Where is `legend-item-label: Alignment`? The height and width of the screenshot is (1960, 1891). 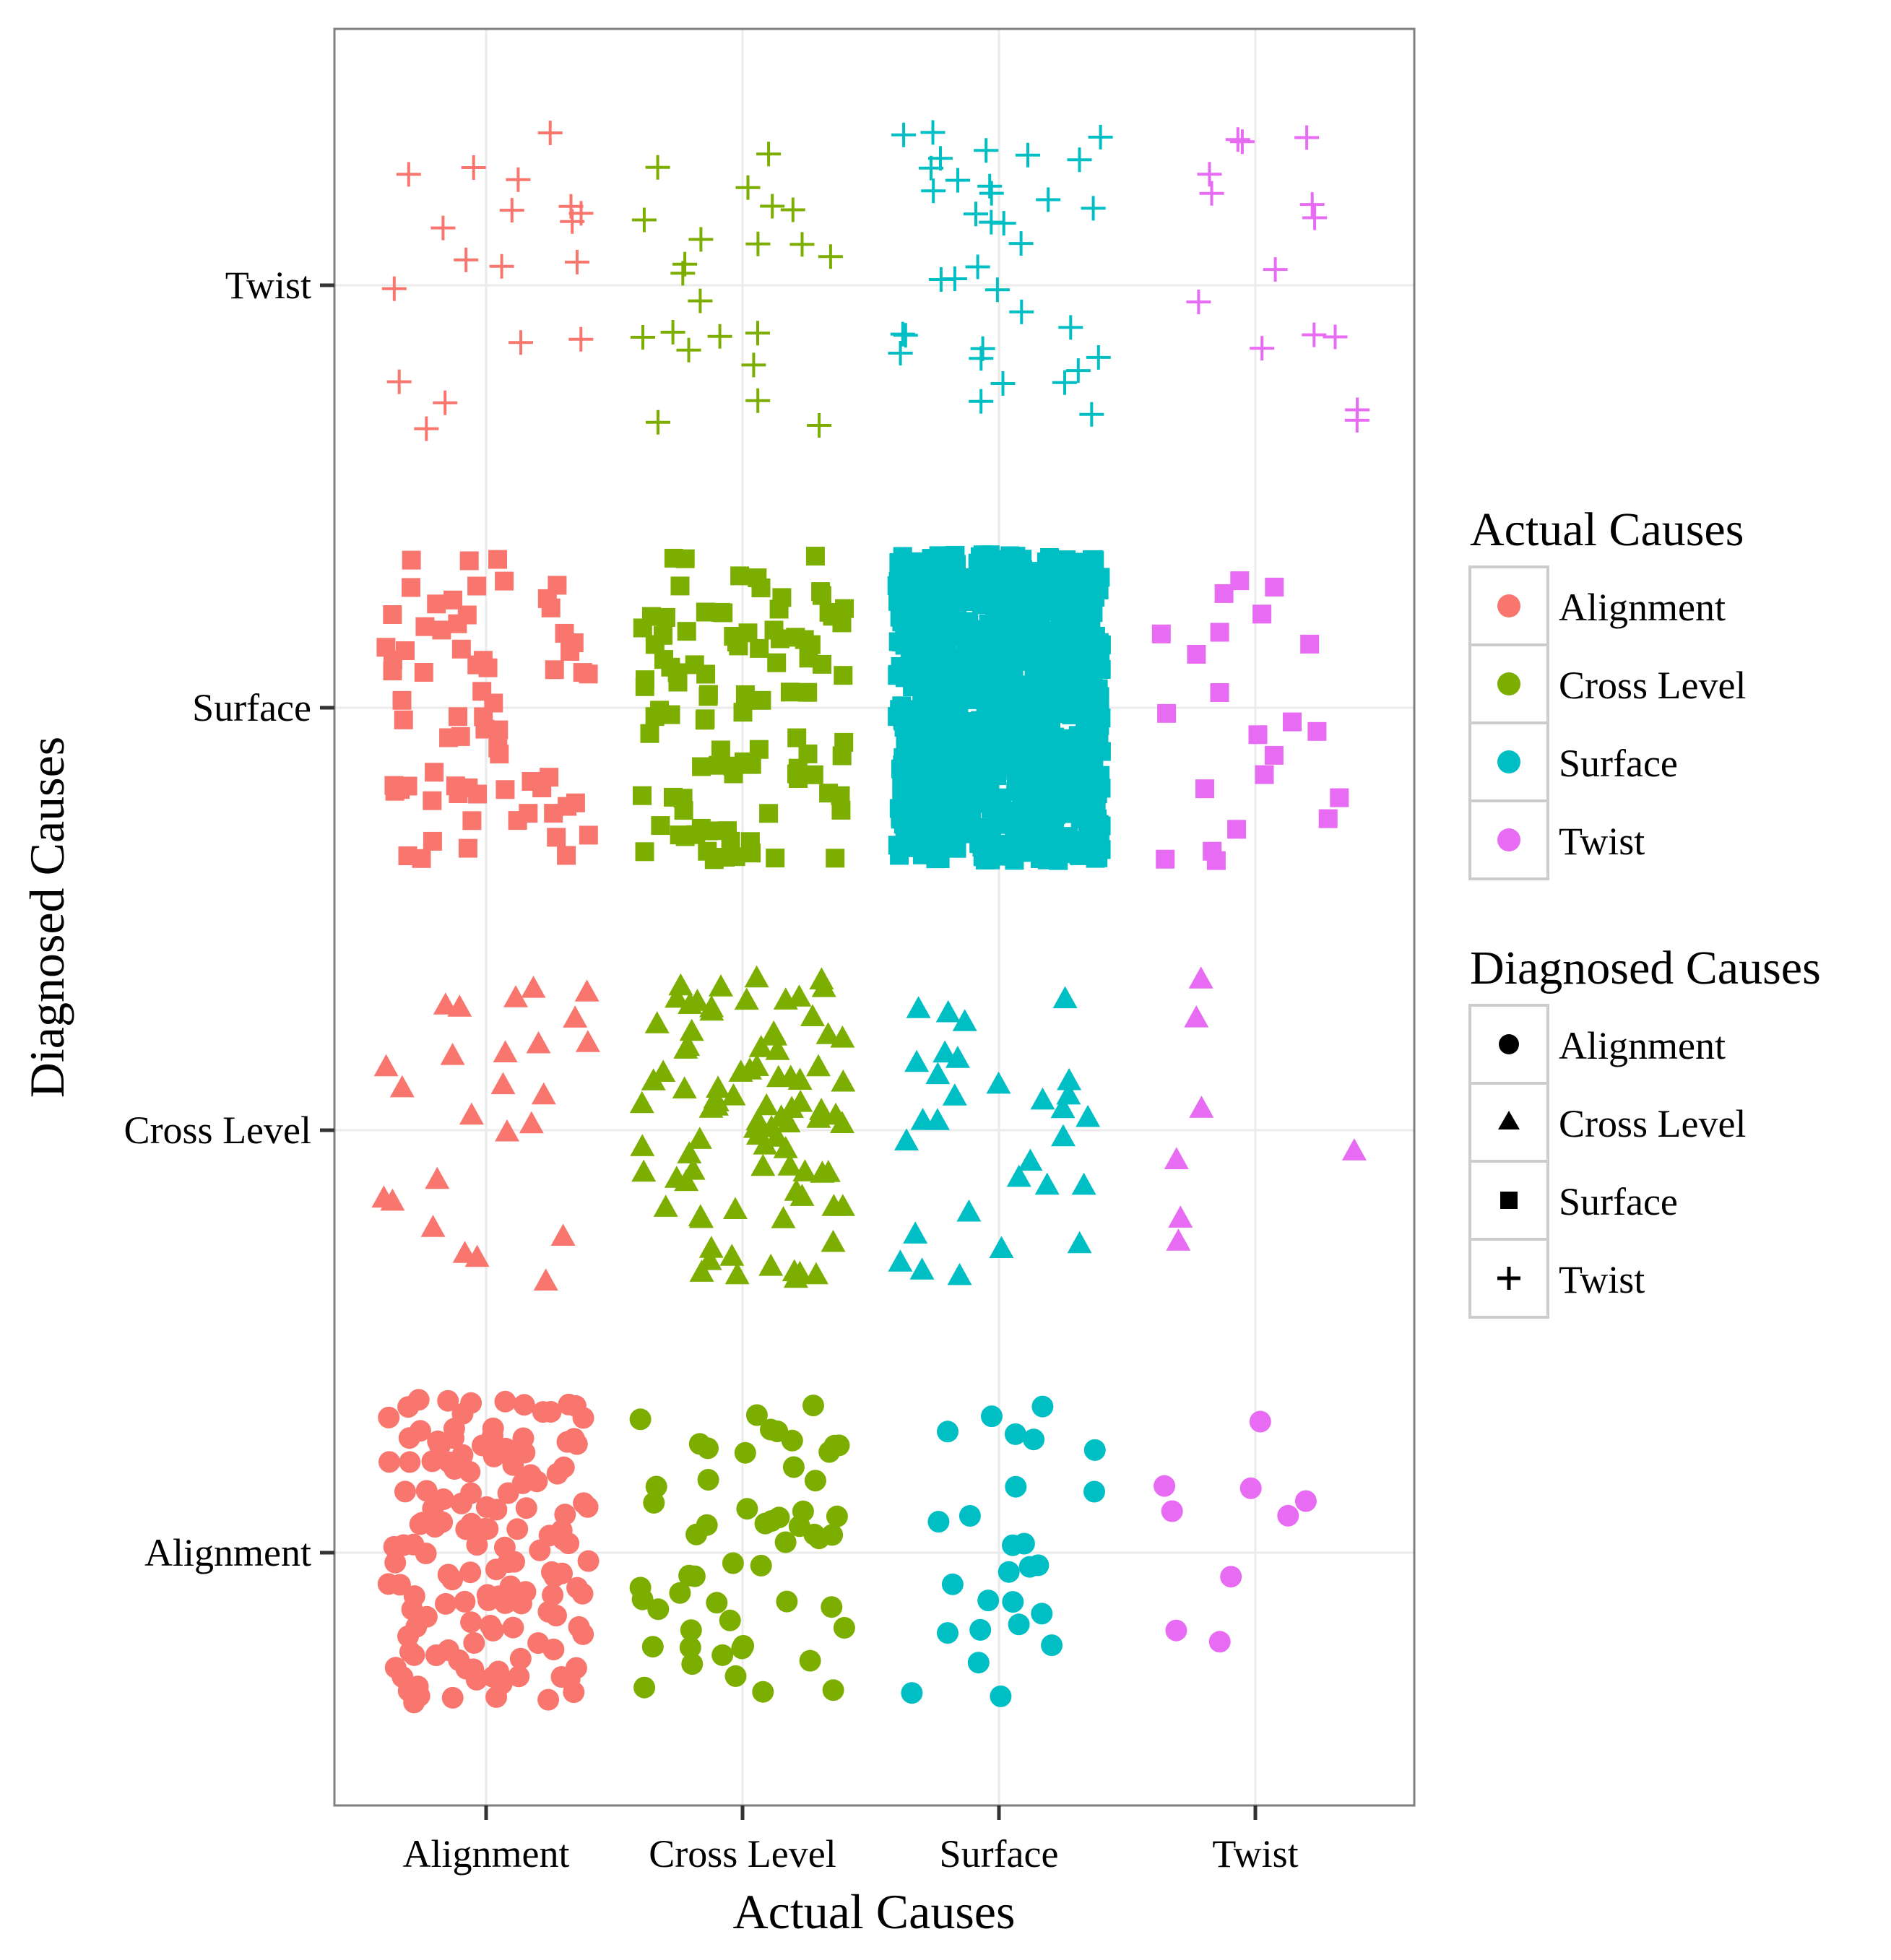
legend-item-label: Alignment is located at coordinates (1643, 607).